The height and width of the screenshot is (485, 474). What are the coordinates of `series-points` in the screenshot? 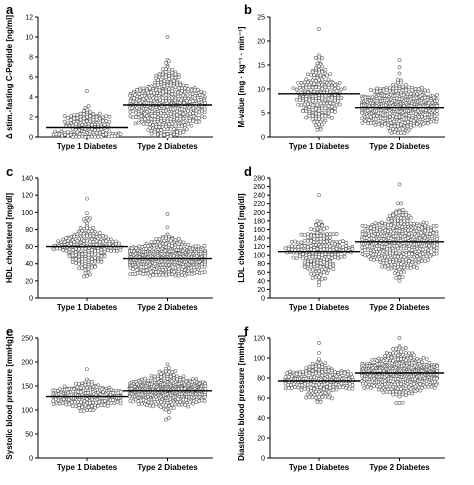 It's located at (87, 237).